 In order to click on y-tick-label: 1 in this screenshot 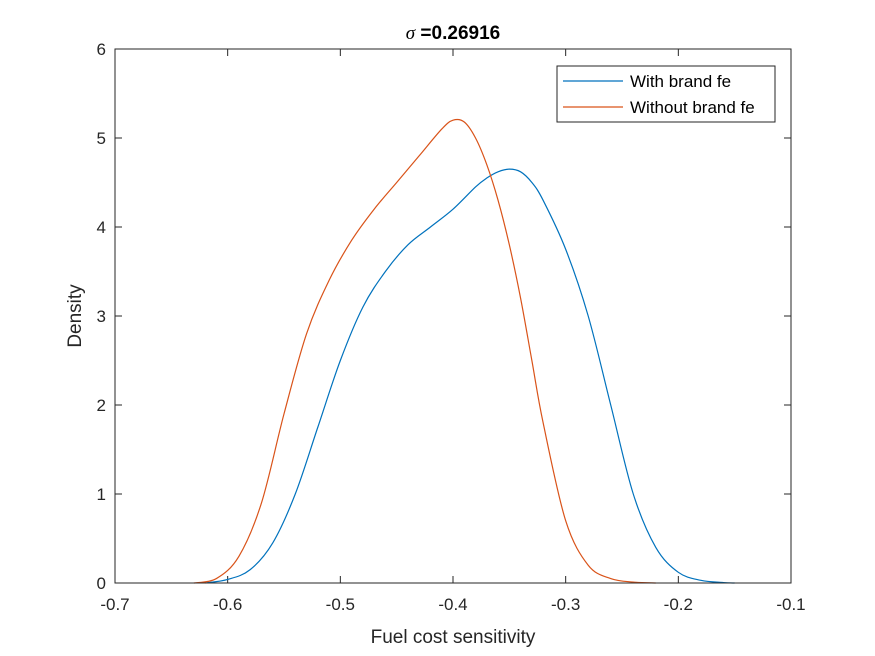, I will do `click(101, 494)`.